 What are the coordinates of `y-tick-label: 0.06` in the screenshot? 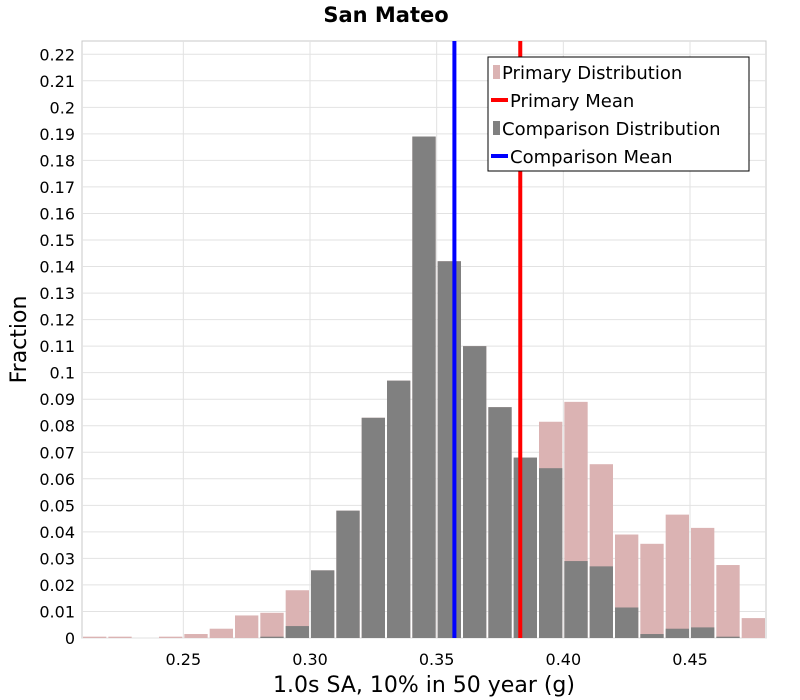 It's located at (57, 479).